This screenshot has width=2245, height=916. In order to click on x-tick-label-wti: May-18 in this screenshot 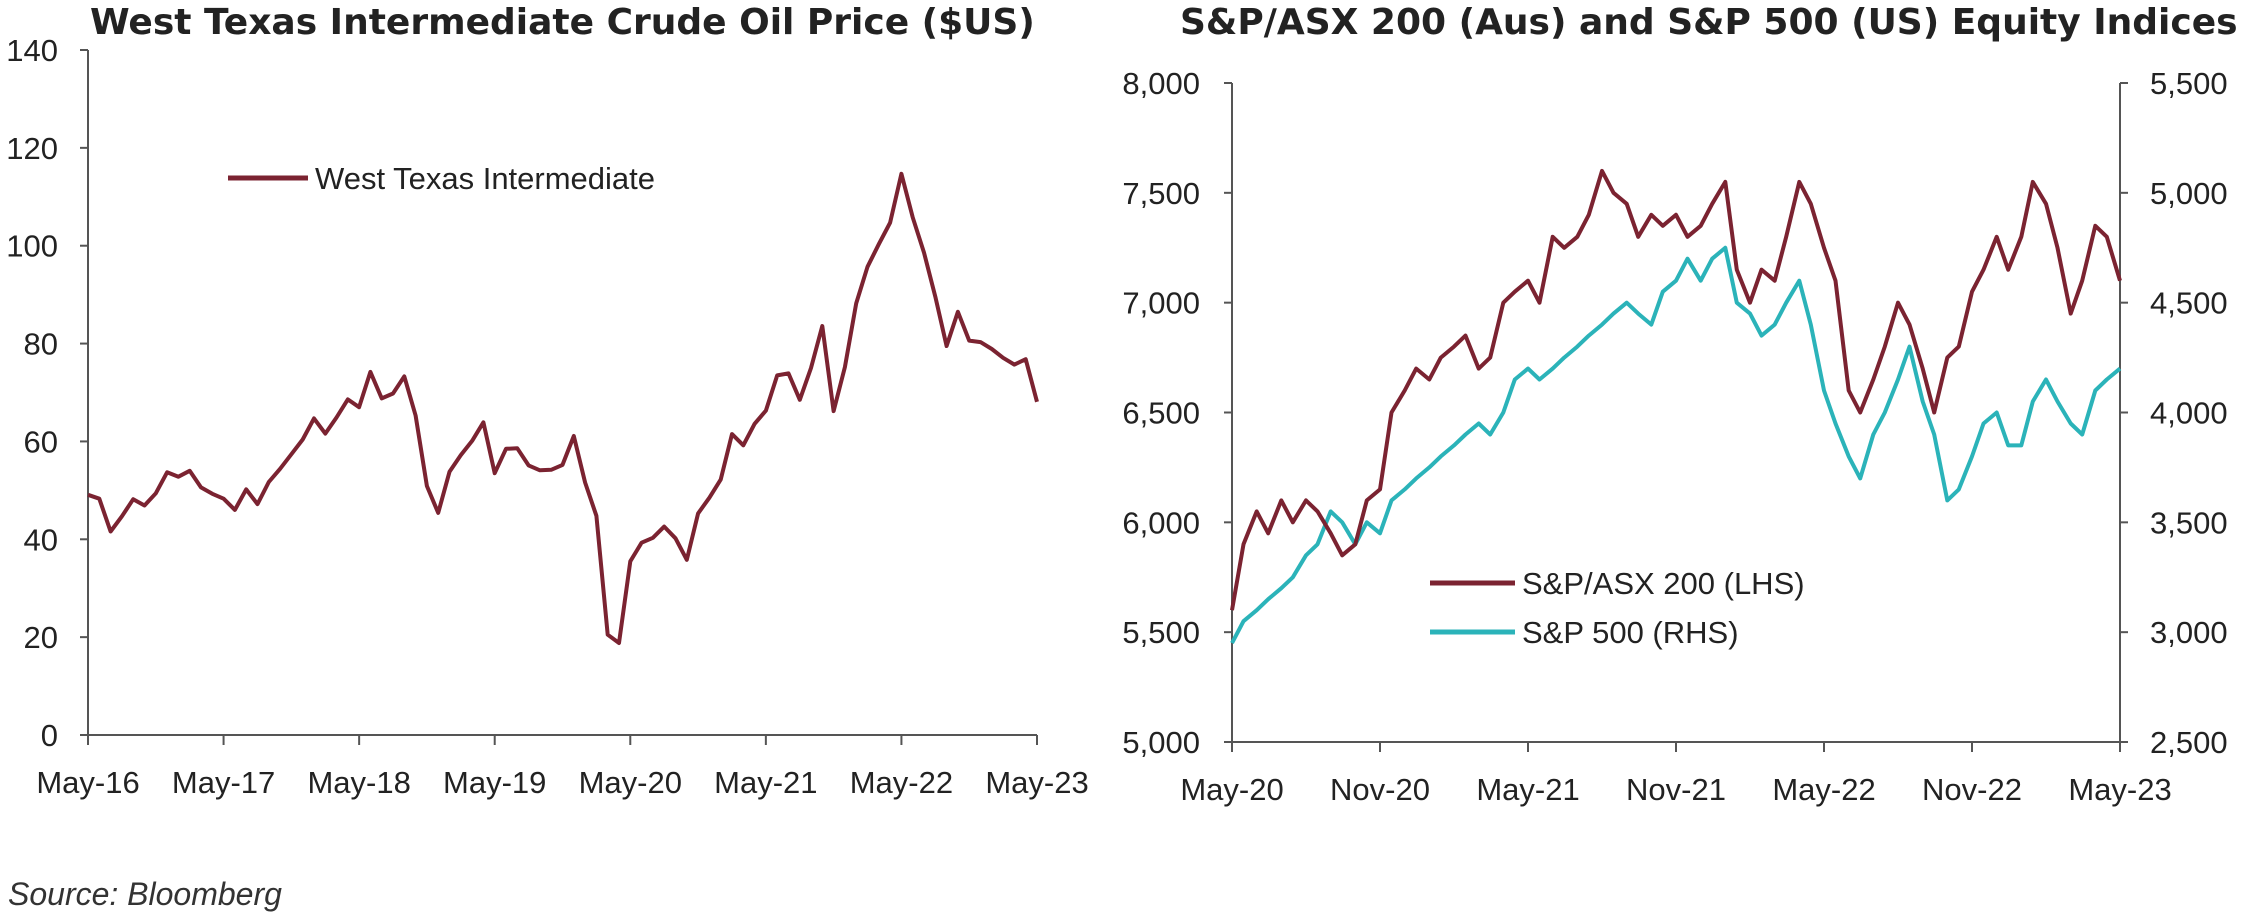, I will do `click(358, 782)`.